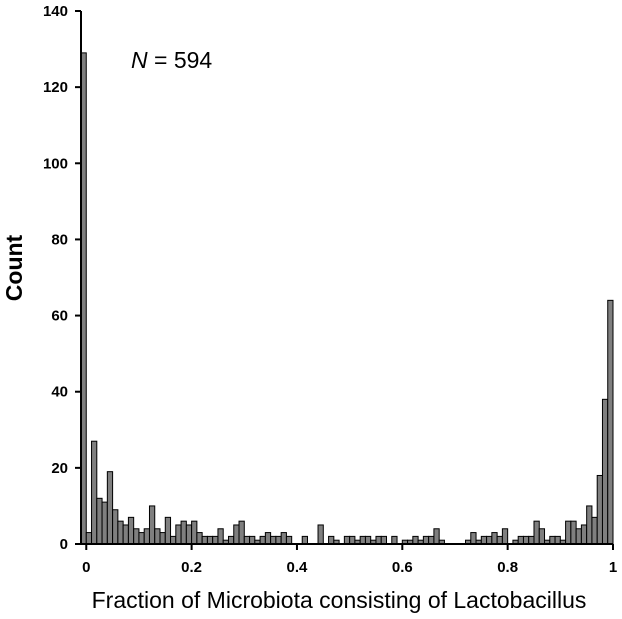 Image resolution: width=622 pixels, height=619 pixels. What do you see at coordinates (180, 60) in the screenshot?
I see `sample-size-value: = 594` at bounding box center [180, 60].